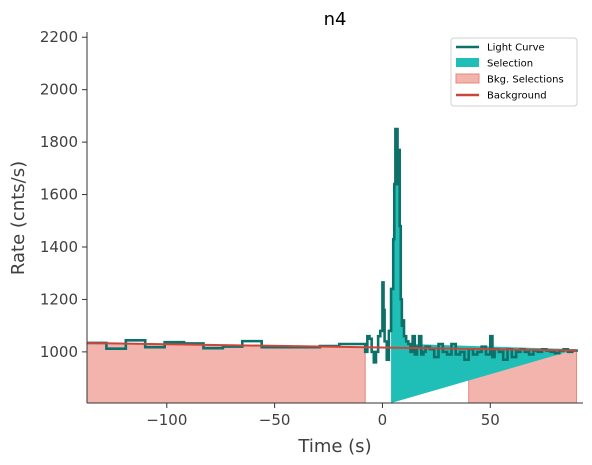 This screenshot has width=592, height=465. What do you see at coordinates (18, 218) in the screenshot?
I see `y-axis-title: Rate (cnts/s)` at bounding box center [18, 218].